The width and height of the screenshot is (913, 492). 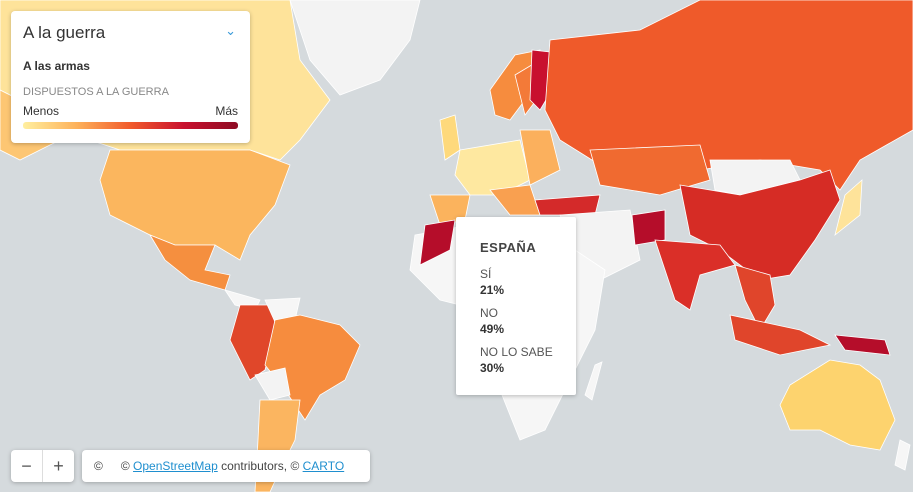 What do you see at coordinates (195, 205) in the screenshot?
I see `usa` at bounding box center [195, 205].